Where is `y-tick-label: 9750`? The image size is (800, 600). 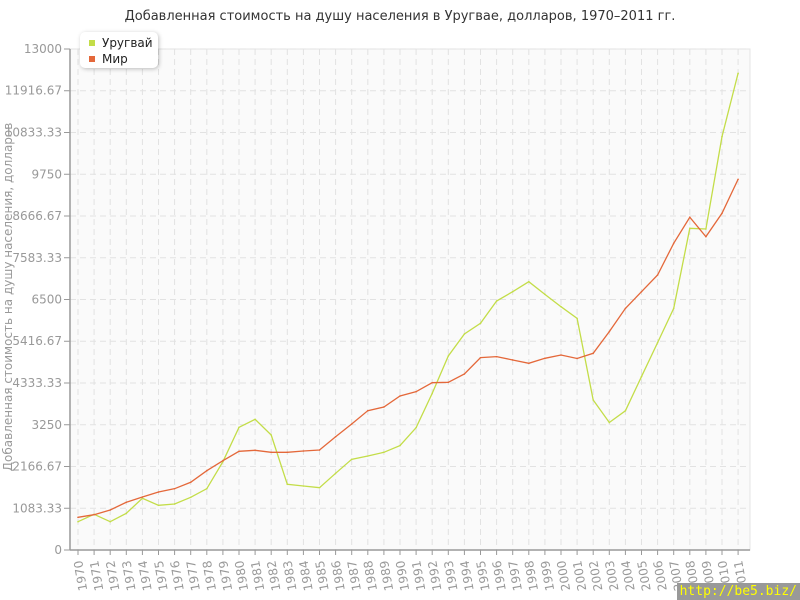
y-tick-label: 9750 is located at coordinates (46, 174).